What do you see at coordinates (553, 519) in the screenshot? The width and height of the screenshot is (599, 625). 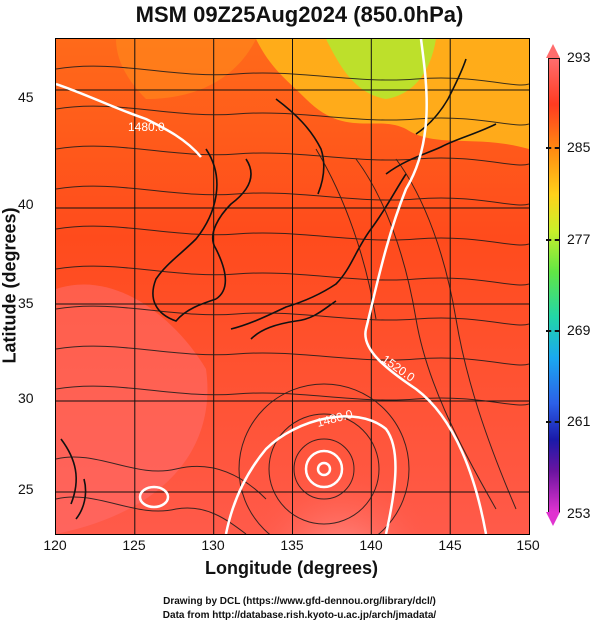 I see `colorbar-cap-bottom` at bounding box center [553, 519].